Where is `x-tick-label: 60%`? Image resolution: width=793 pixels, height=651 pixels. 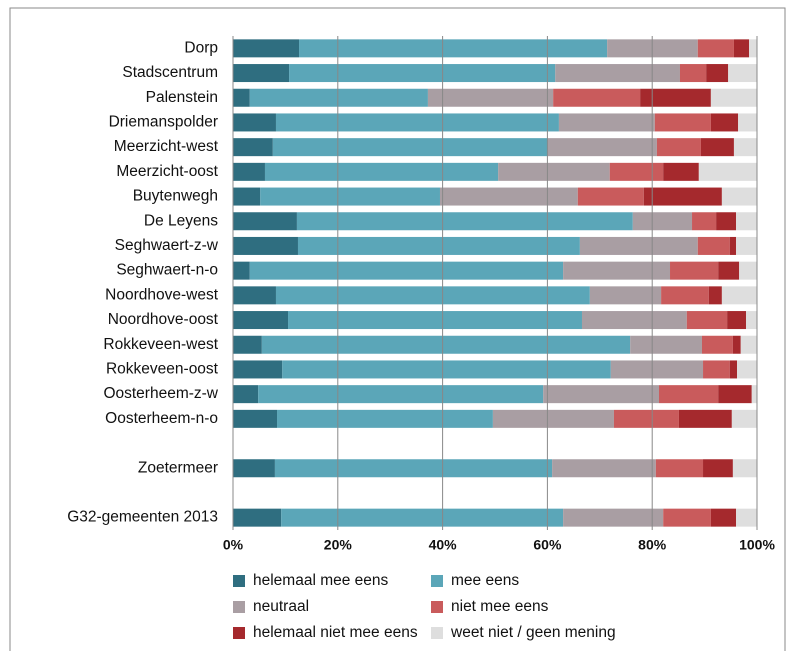 x-tick-label: 60% is located at coordinates (547, 545).